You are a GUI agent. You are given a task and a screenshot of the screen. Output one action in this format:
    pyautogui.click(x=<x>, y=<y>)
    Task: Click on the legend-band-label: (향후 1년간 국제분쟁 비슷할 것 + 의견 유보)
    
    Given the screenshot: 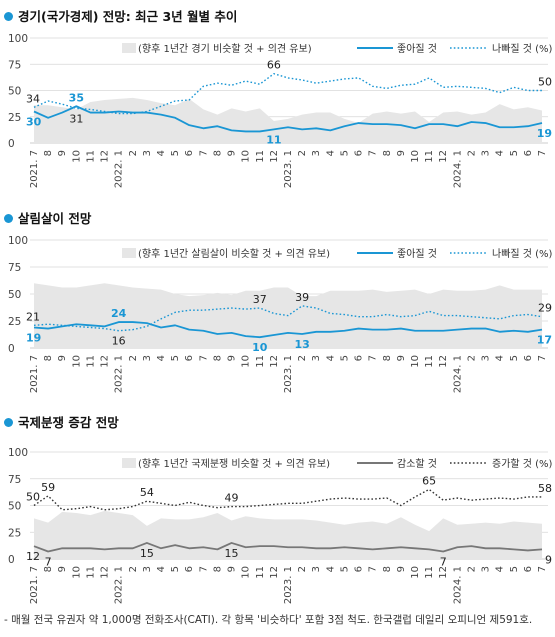 What is the action you would take?
    pyautogui.click(x=234, y=464)
    